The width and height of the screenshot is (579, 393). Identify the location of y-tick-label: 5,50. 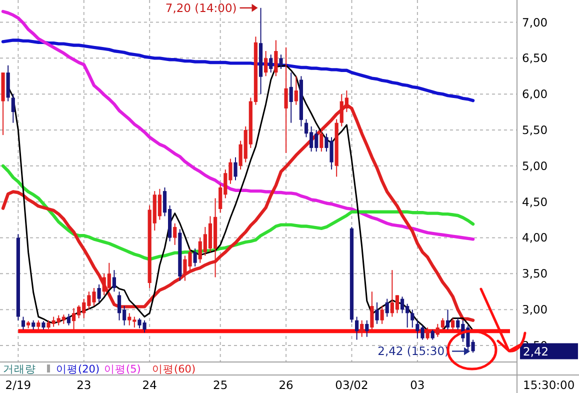
(535, 130).